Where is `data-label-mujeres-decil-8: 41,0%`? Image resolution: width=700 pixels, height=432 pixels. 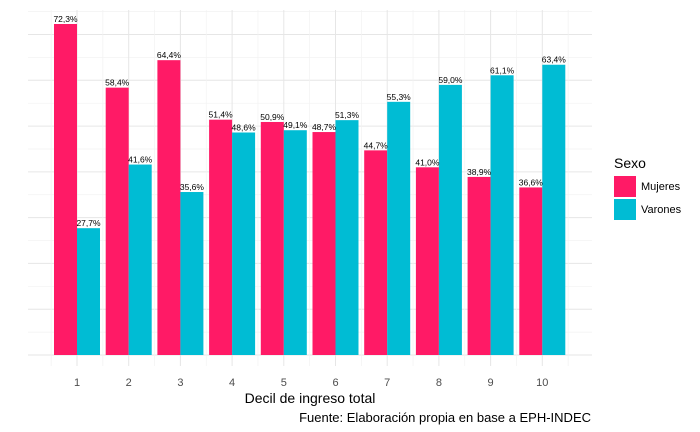
data-label-mujeres-decil-8: 41,0% is located at coordinates (427, 162).